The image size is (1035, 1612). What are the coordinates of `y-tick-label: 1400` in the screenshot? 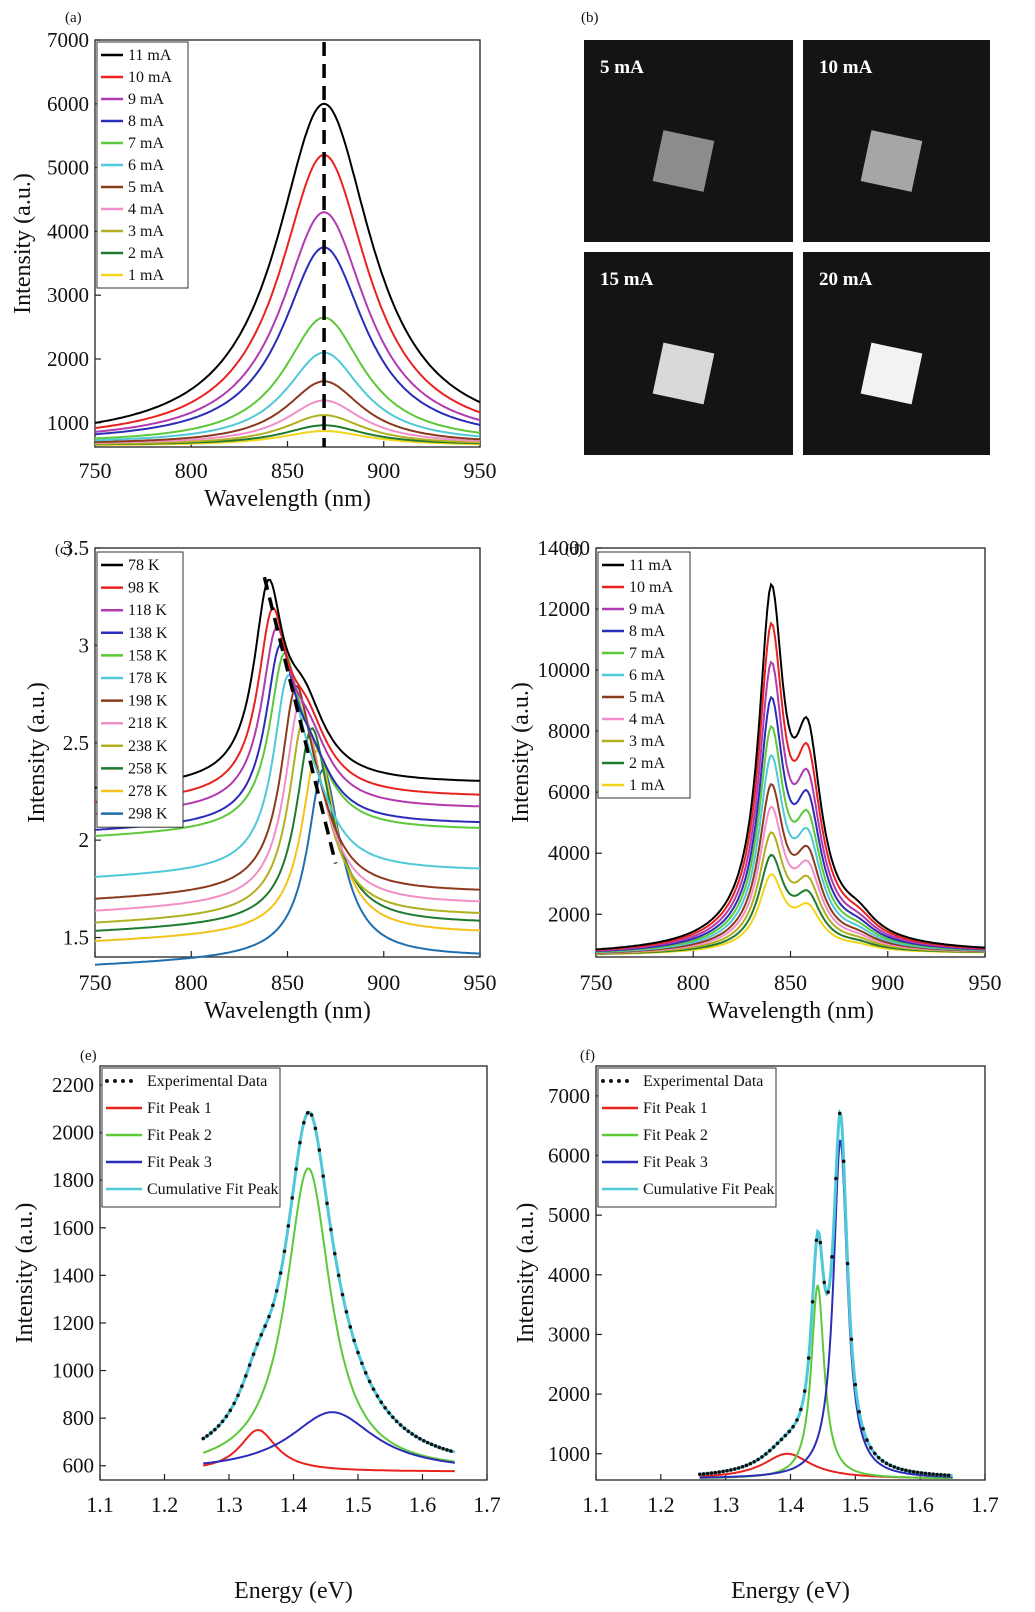 It's located at (73, 1275).